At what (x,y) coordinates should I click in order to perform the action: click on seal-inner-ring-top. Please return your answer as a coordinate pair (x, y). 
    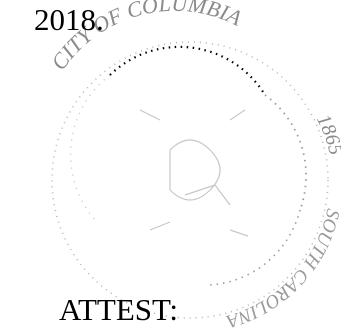
    Looking at the image, I should click on (187, 70).